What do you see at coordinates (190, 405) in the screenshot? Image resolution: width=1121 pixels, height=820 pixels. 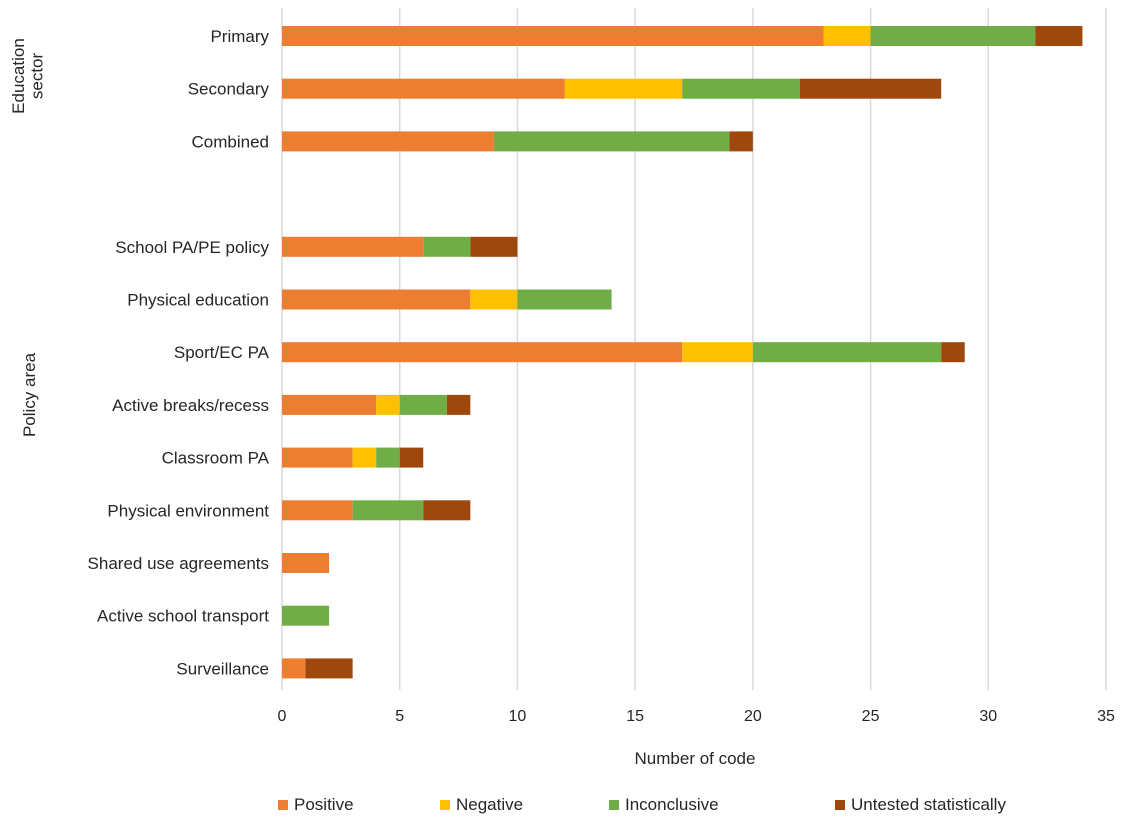 I see `category-label: Active breaks/recess` at bounding box center [190, 405].